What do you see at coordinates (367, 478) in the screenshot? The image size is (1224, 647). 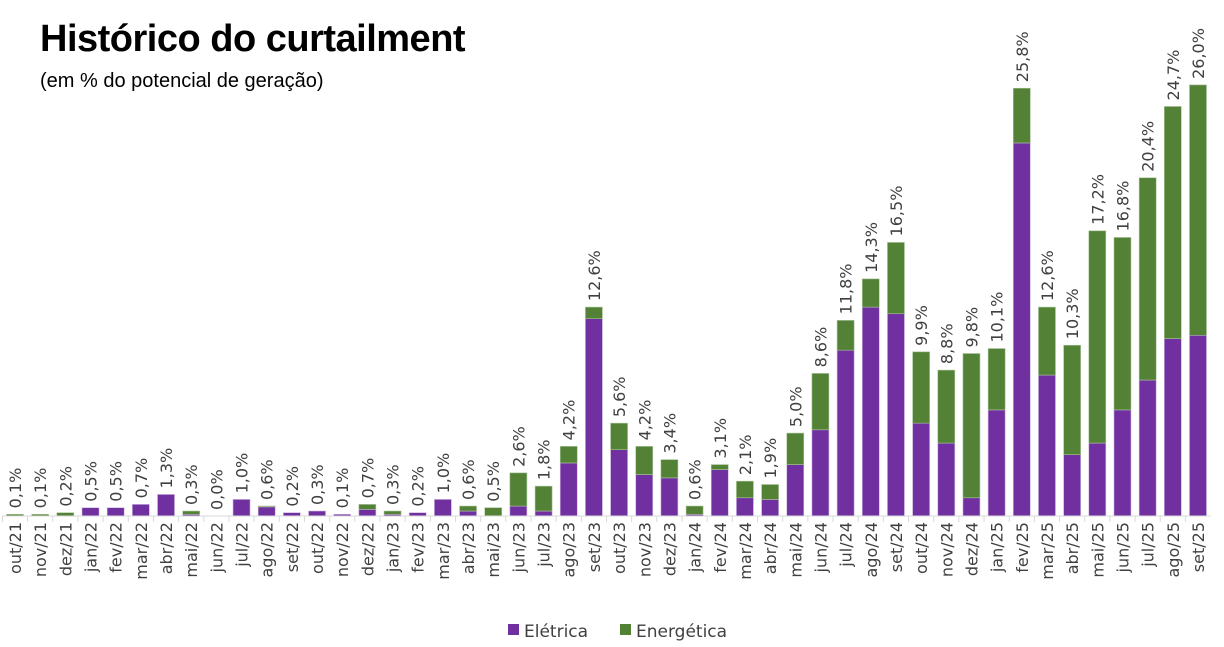 I see `data-label: 0,7%` at bounding box center [367, 478].